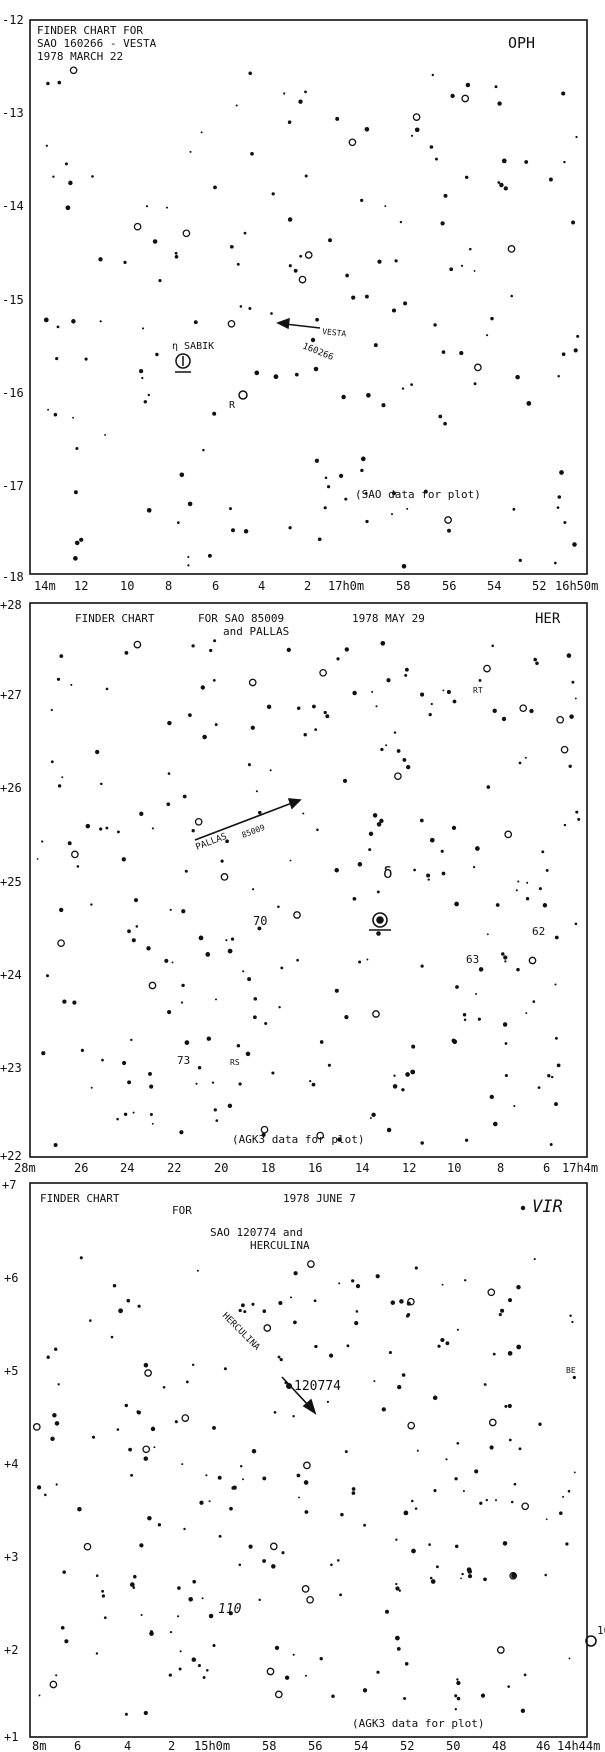 The image size is (605, 1752). What do you see at coordinates (289, 1386) in the screenshot?
I see `target-star-mark` at bounding box center [289, 1386].